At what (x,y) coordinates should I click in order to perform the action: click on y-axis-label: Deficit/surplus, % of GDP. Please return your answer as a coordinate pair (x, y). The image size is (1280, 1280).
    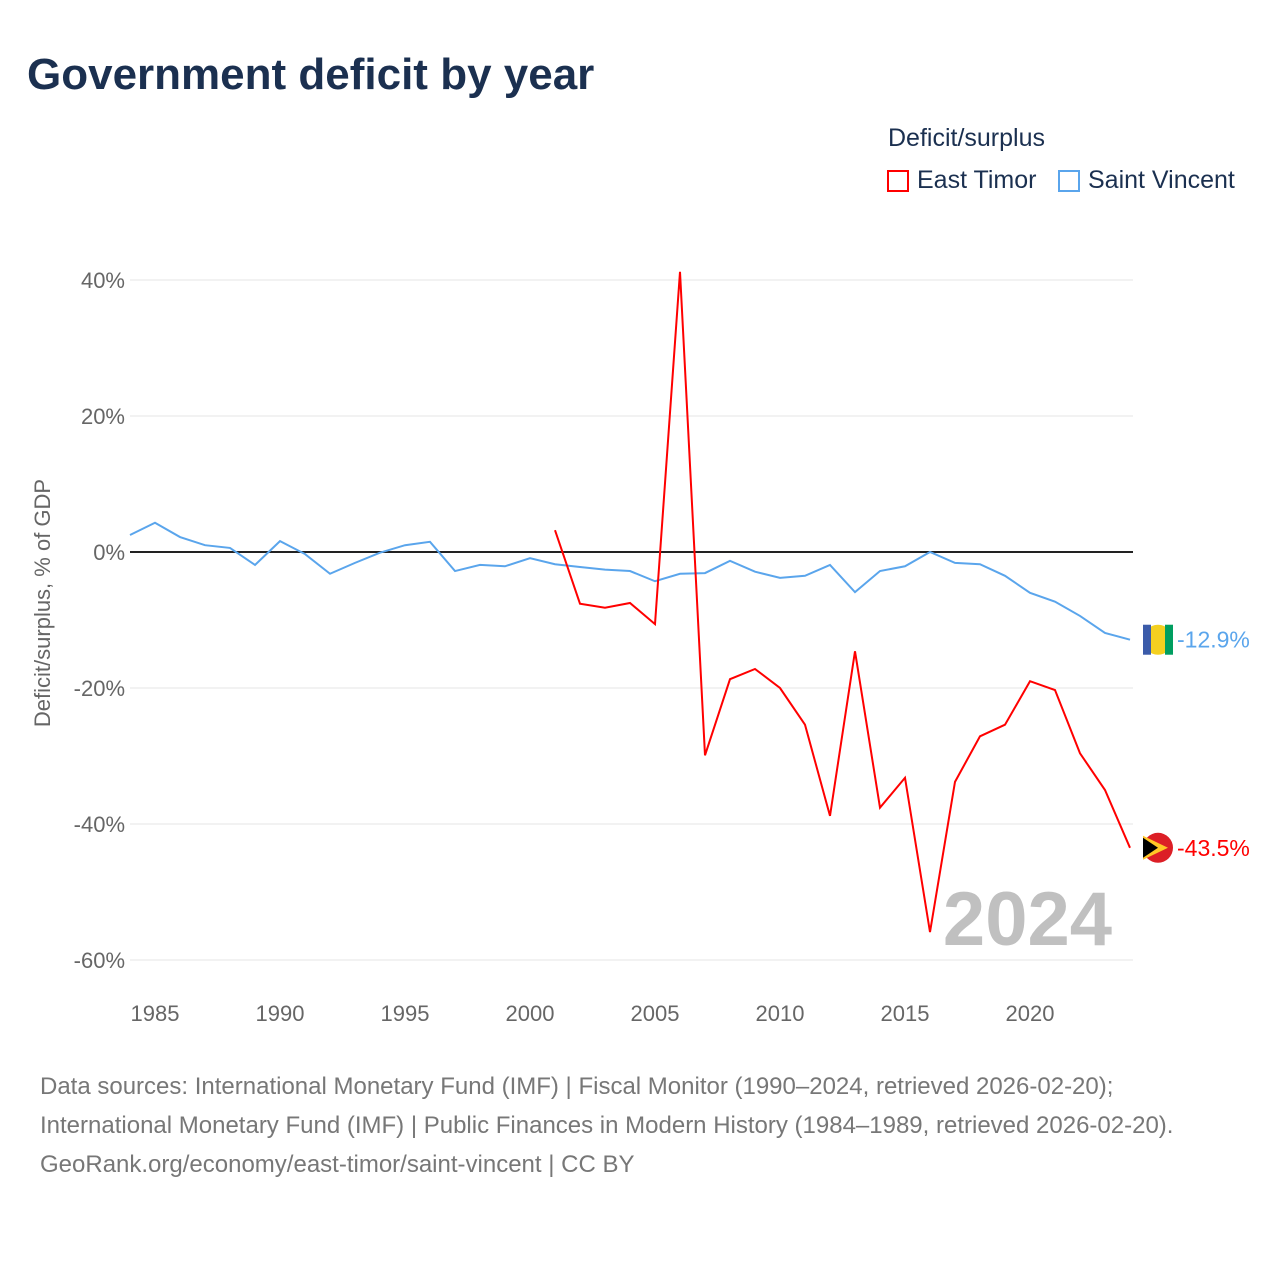
    Looking at the image, I should click on (42, 603).